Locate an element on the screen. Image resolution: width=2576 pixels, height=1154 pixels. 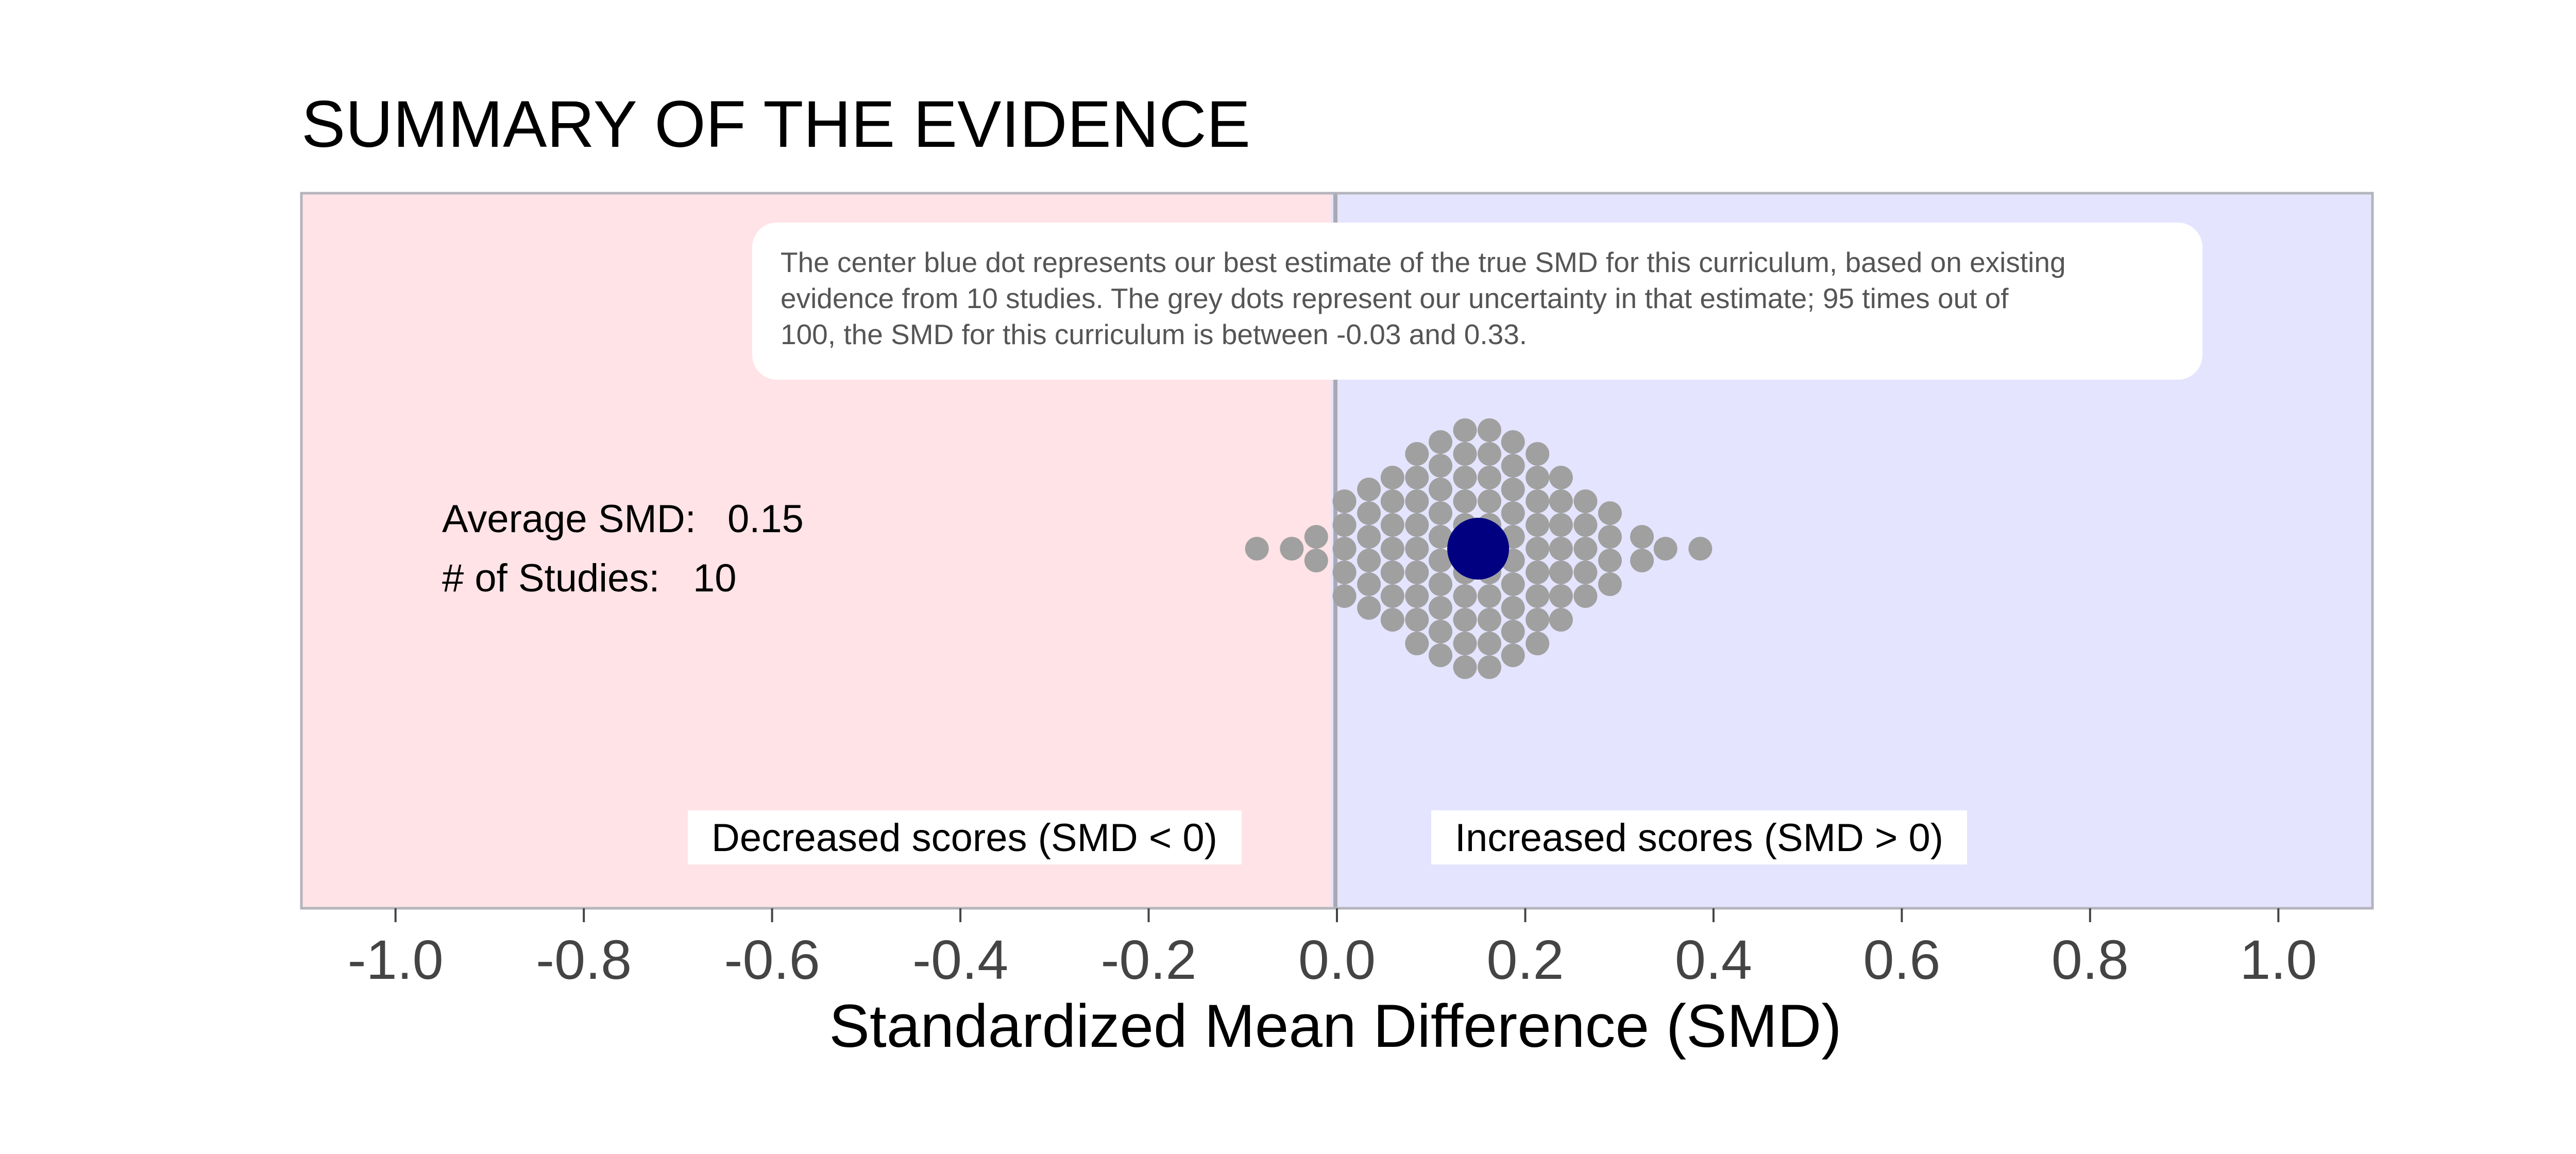
x-tick-label: 1.0 is located at coordinates (2278, 959).